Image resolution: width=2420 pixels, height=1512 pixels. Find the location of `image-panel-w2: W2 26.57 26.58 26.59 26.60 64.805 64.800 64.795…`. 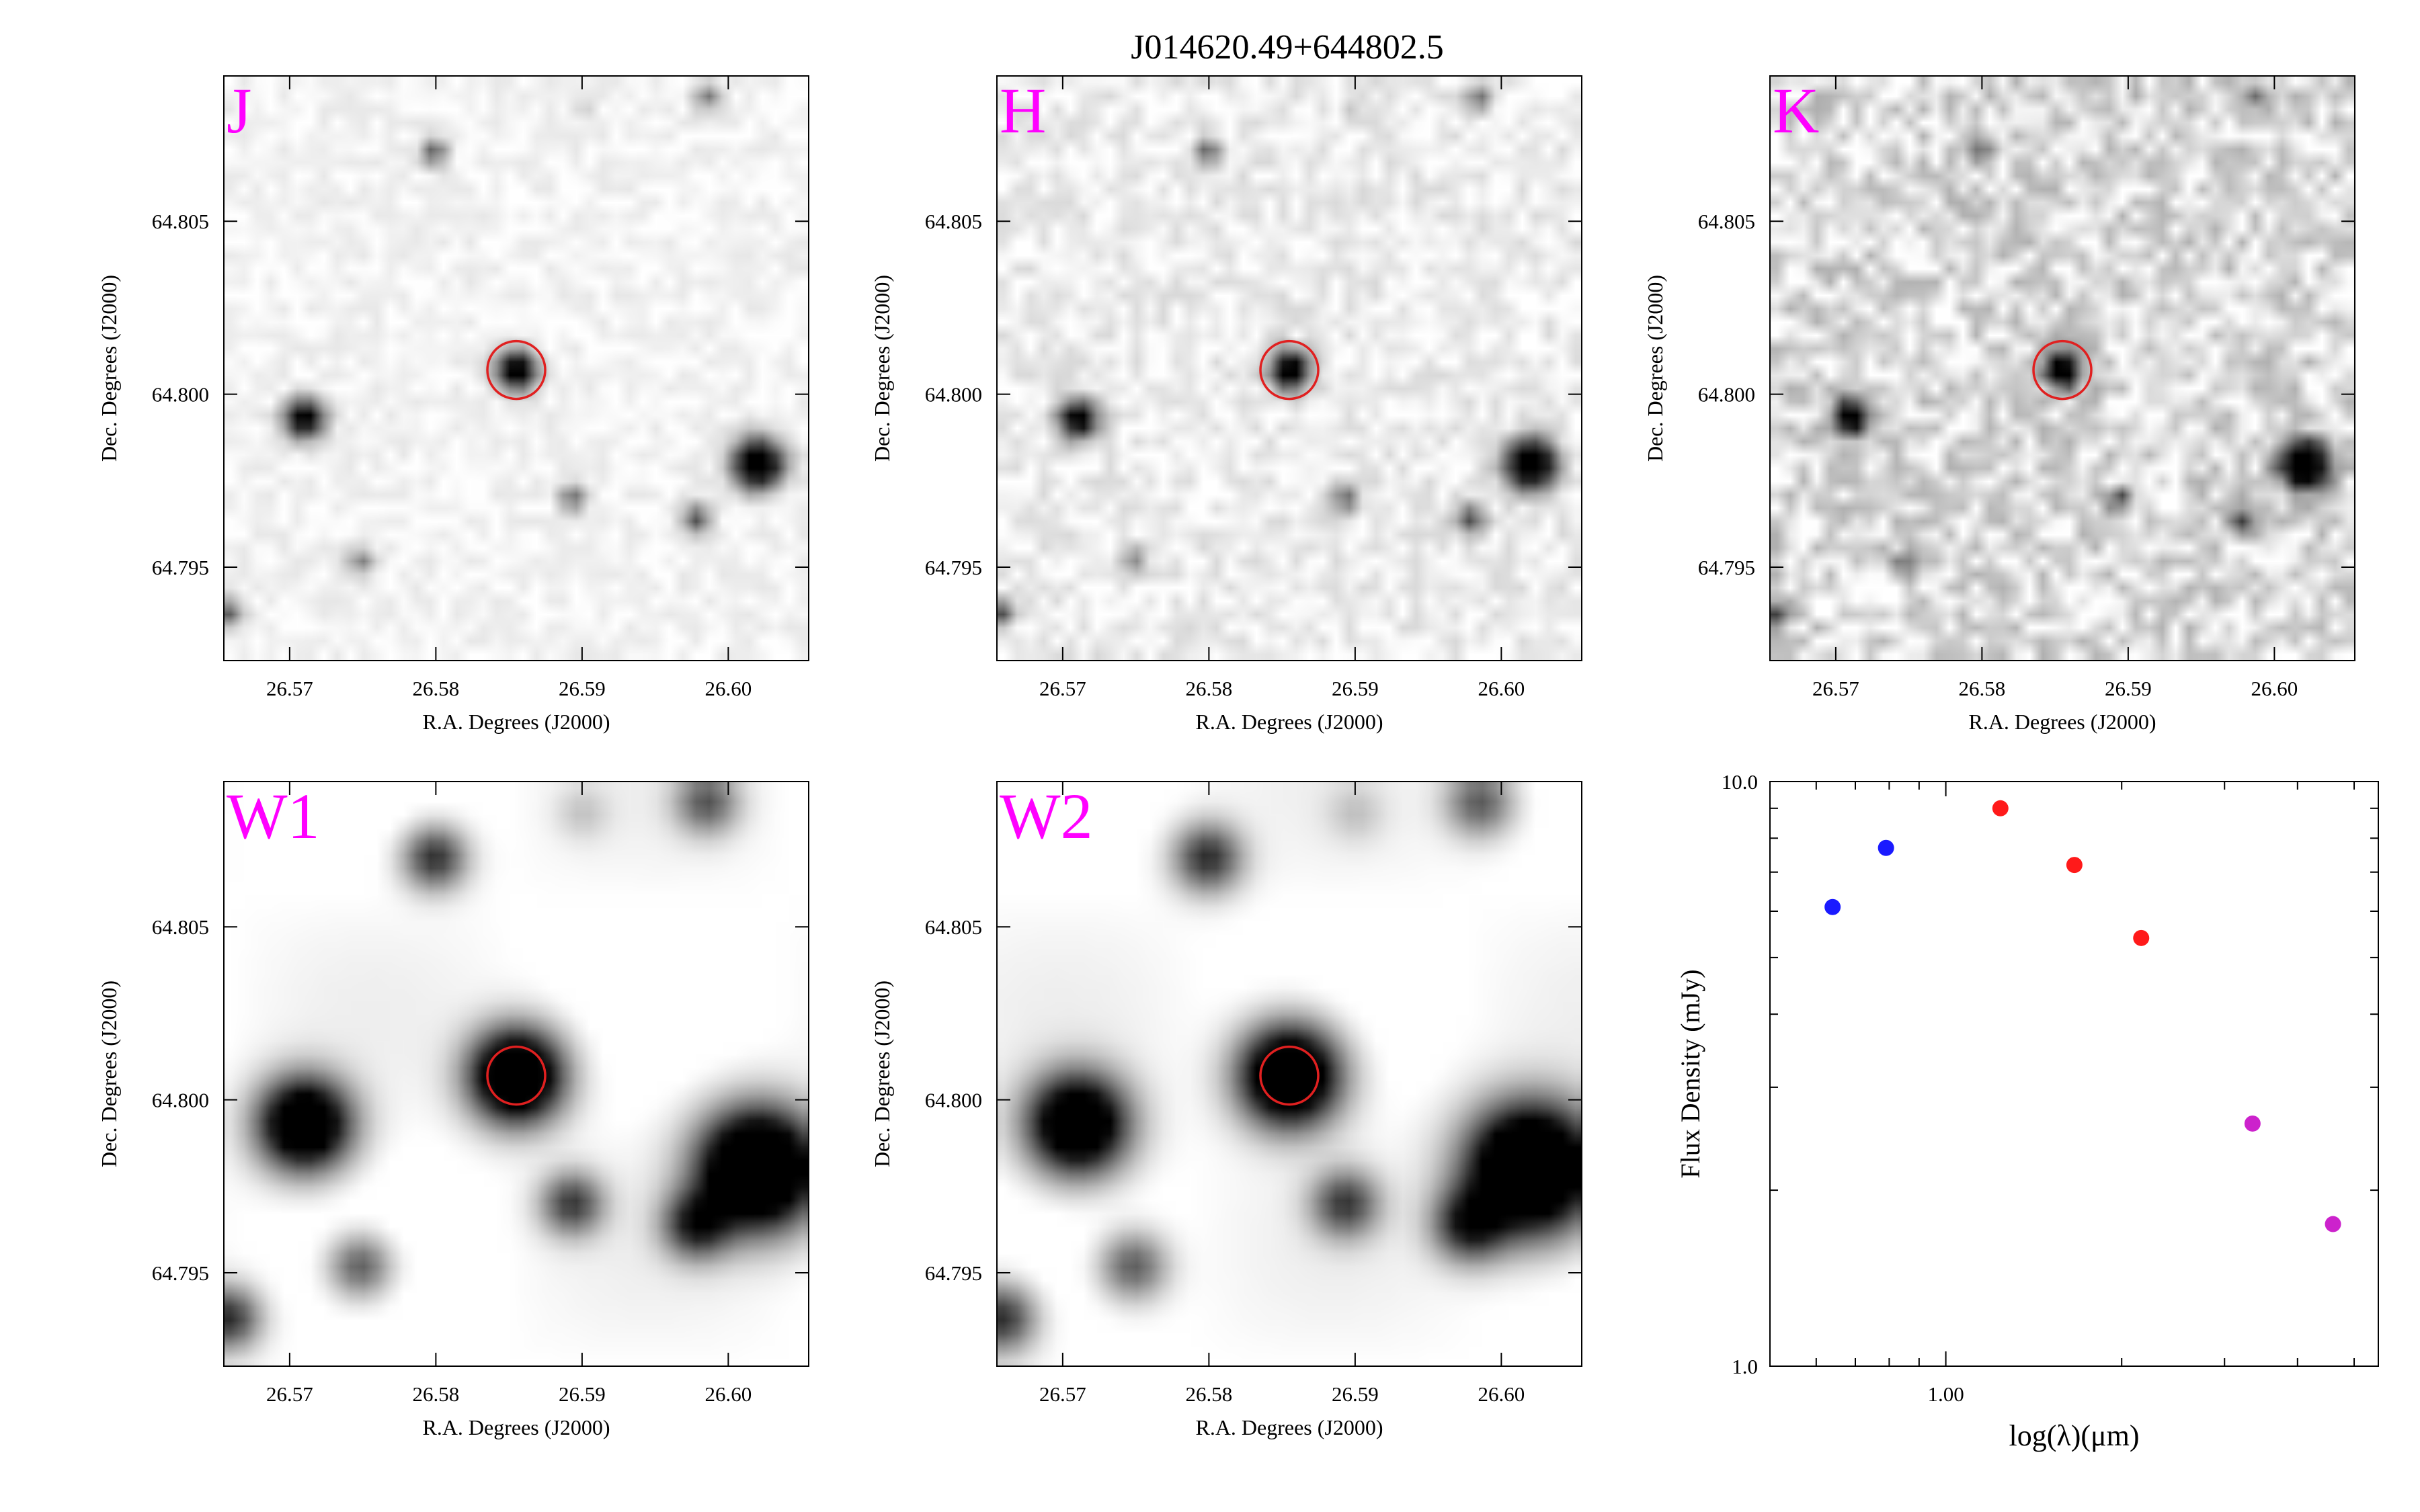

image-panel-w2: W2 26.57 26.58 26.59 26.60 64.805 64.800 64.795… is located at coordinates (1226, 1110).